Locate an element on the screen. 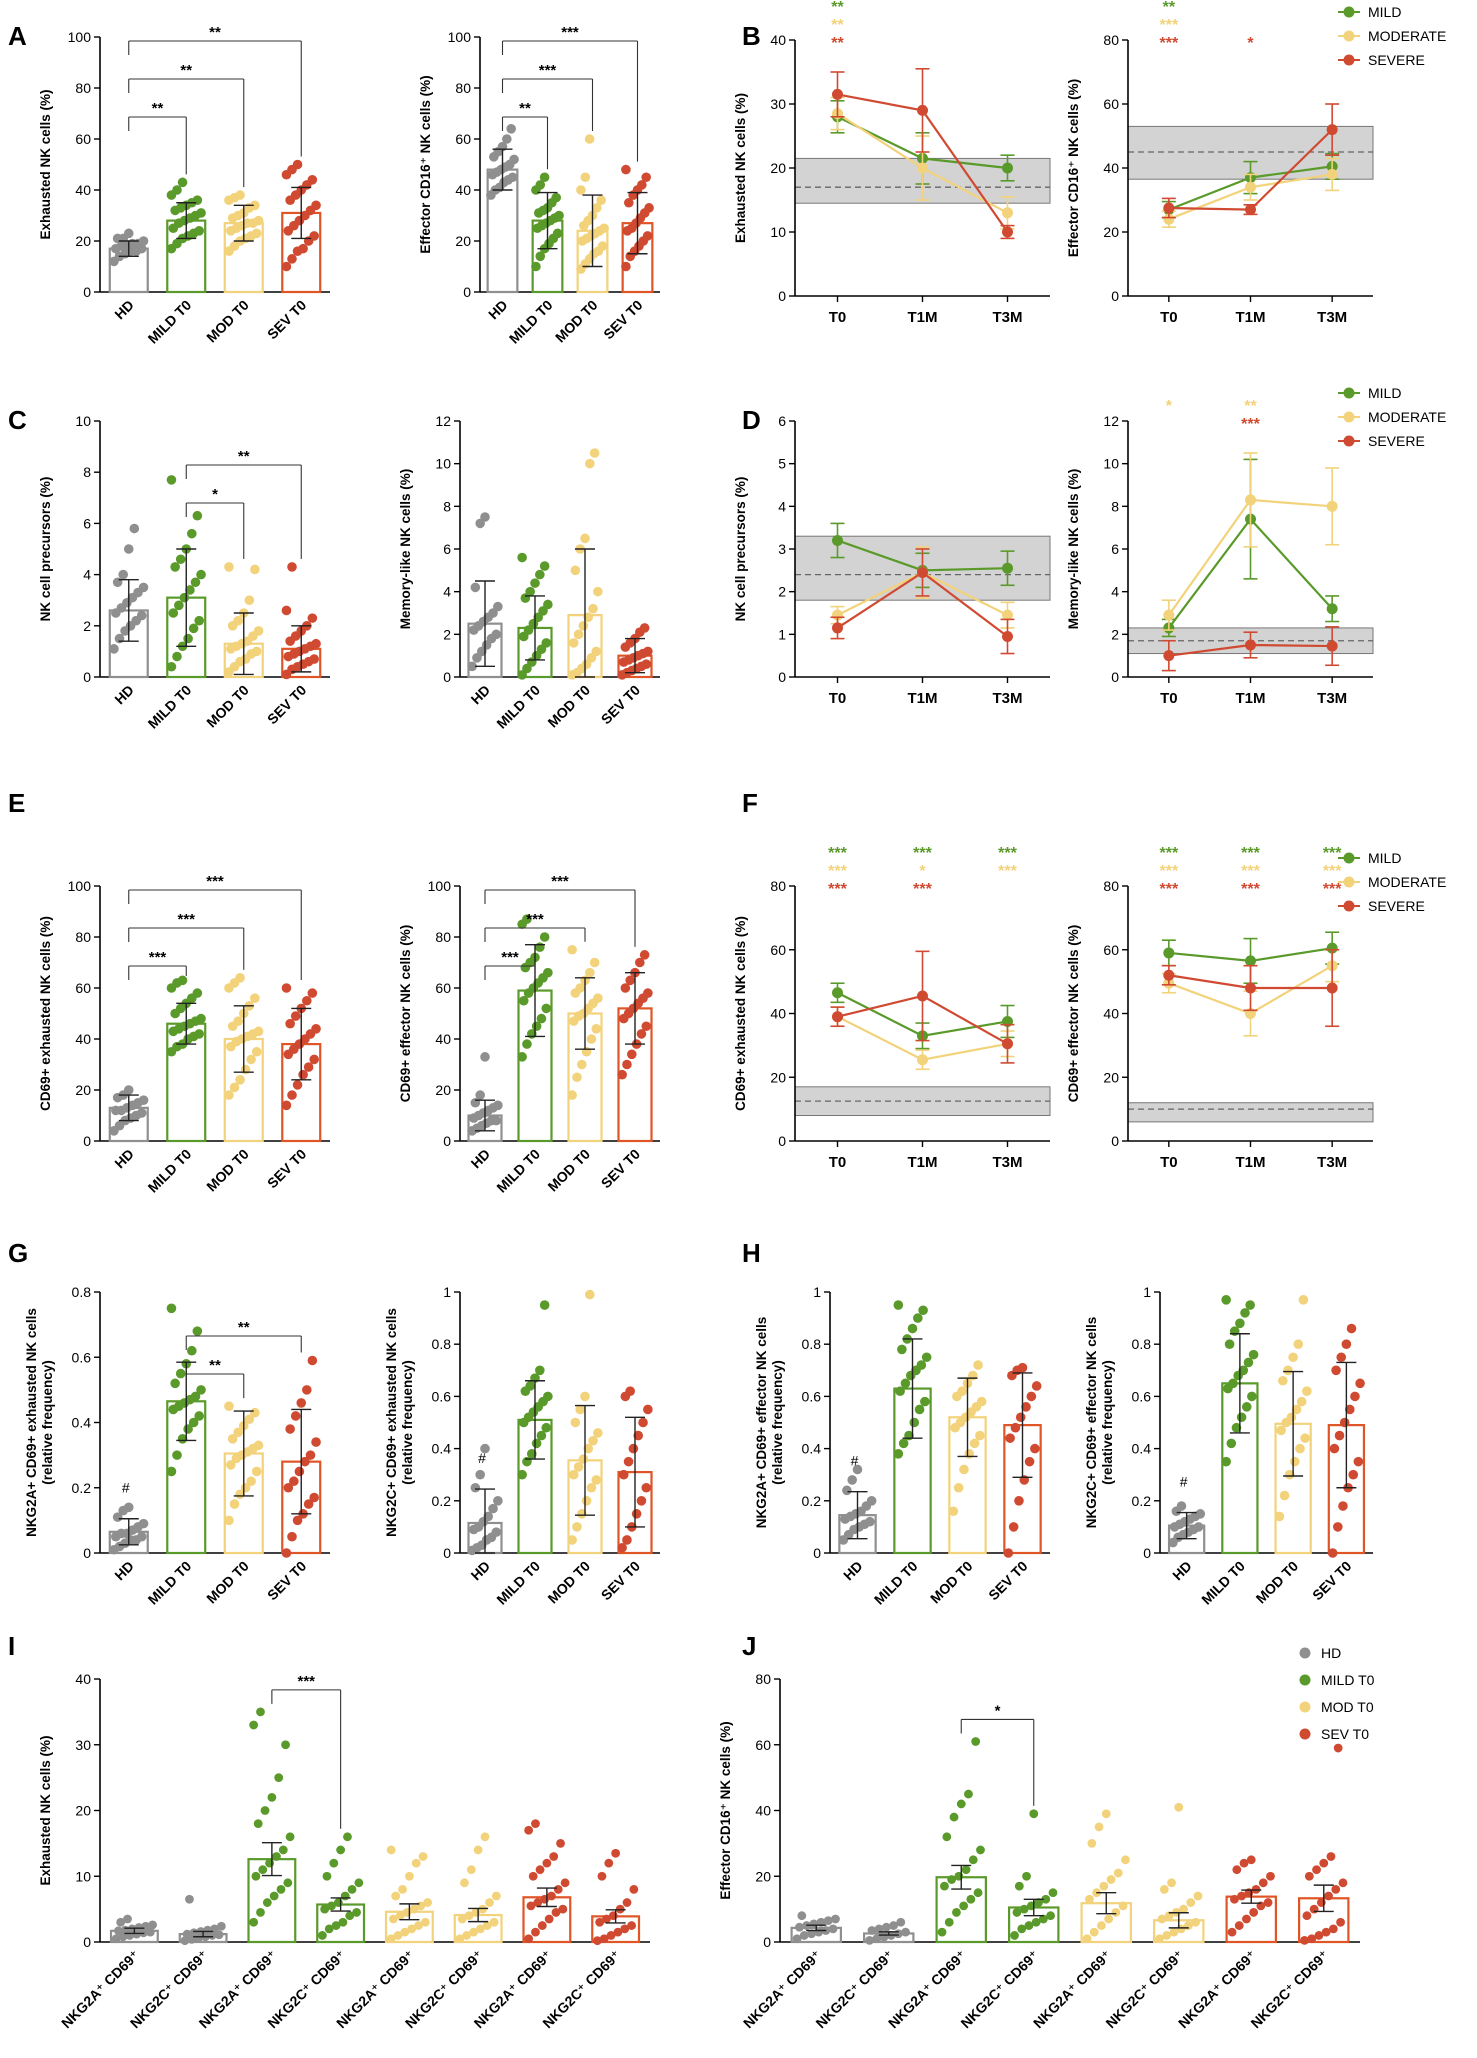 The width and height of the screenshot is (1477, 2058). y-tick-label: 0.2 is located at coordinates (812, 1501).